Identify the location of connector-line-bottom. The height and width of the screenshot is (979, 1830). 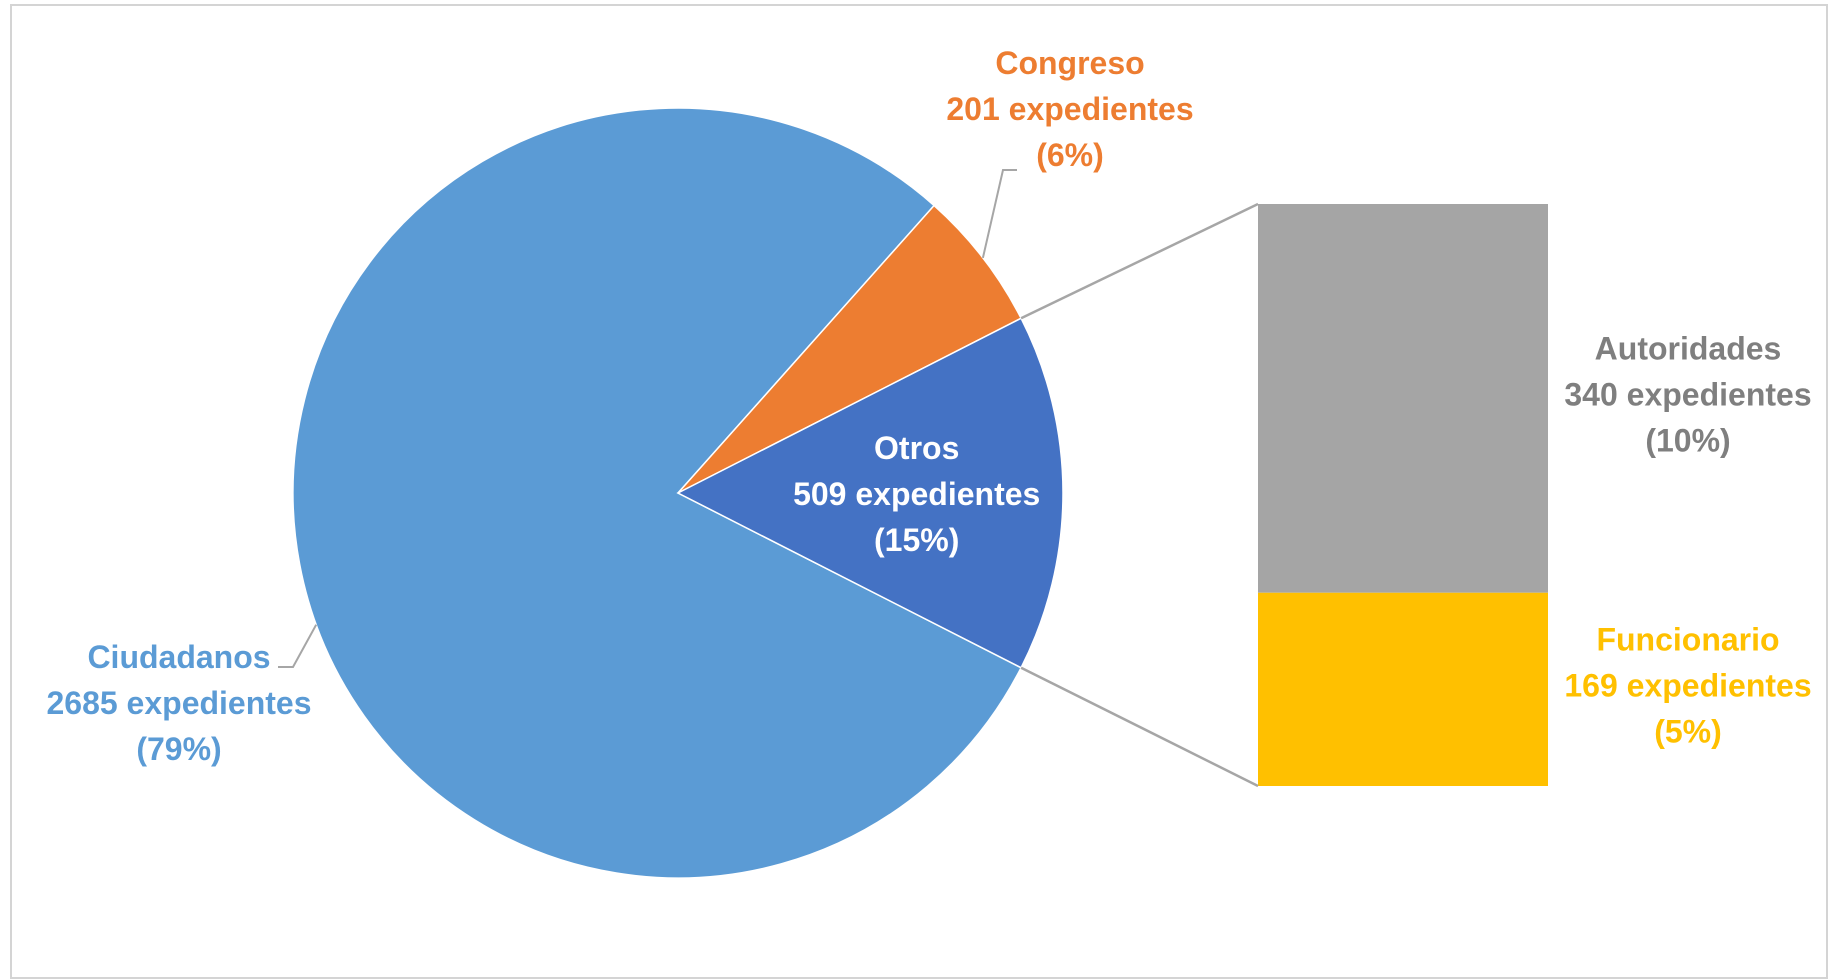
(1139, 727).